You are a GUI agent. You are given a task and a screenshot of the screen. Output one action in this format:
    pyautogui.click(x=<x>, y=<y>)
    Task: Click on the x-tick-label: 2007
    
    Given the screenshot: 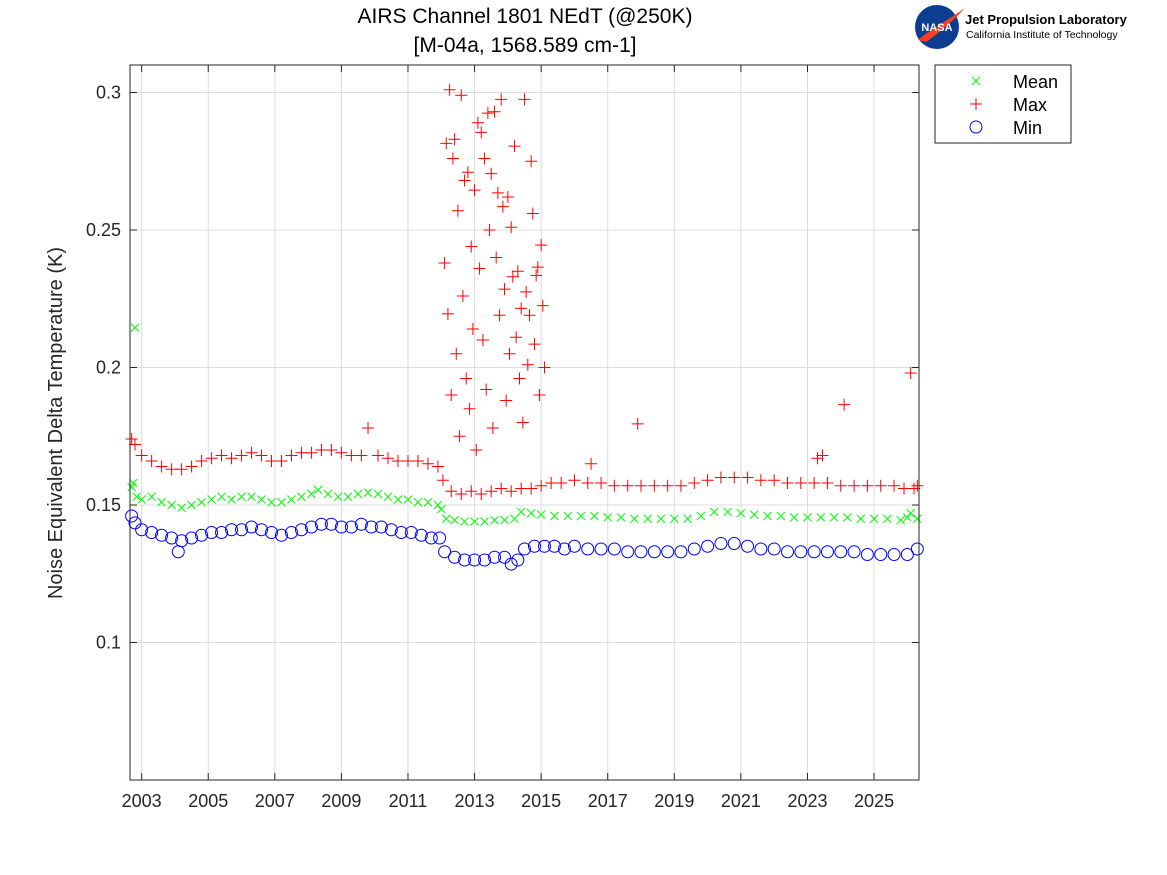 What is the action you would take?
    pyautogui.click(x=275, y=801)
    